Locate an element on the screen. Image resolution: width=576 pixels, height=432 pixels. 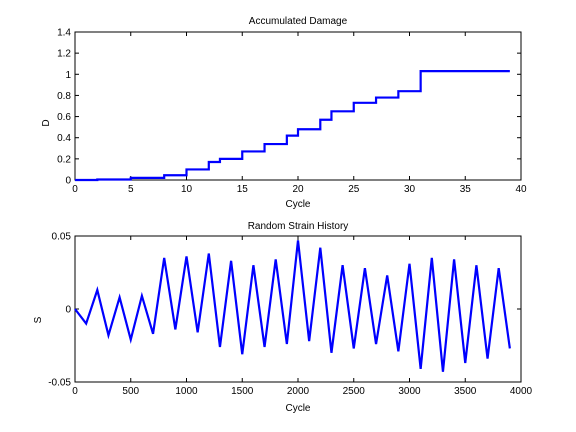
strain-ytick-label: 0 is located at coordinates (68, 310).